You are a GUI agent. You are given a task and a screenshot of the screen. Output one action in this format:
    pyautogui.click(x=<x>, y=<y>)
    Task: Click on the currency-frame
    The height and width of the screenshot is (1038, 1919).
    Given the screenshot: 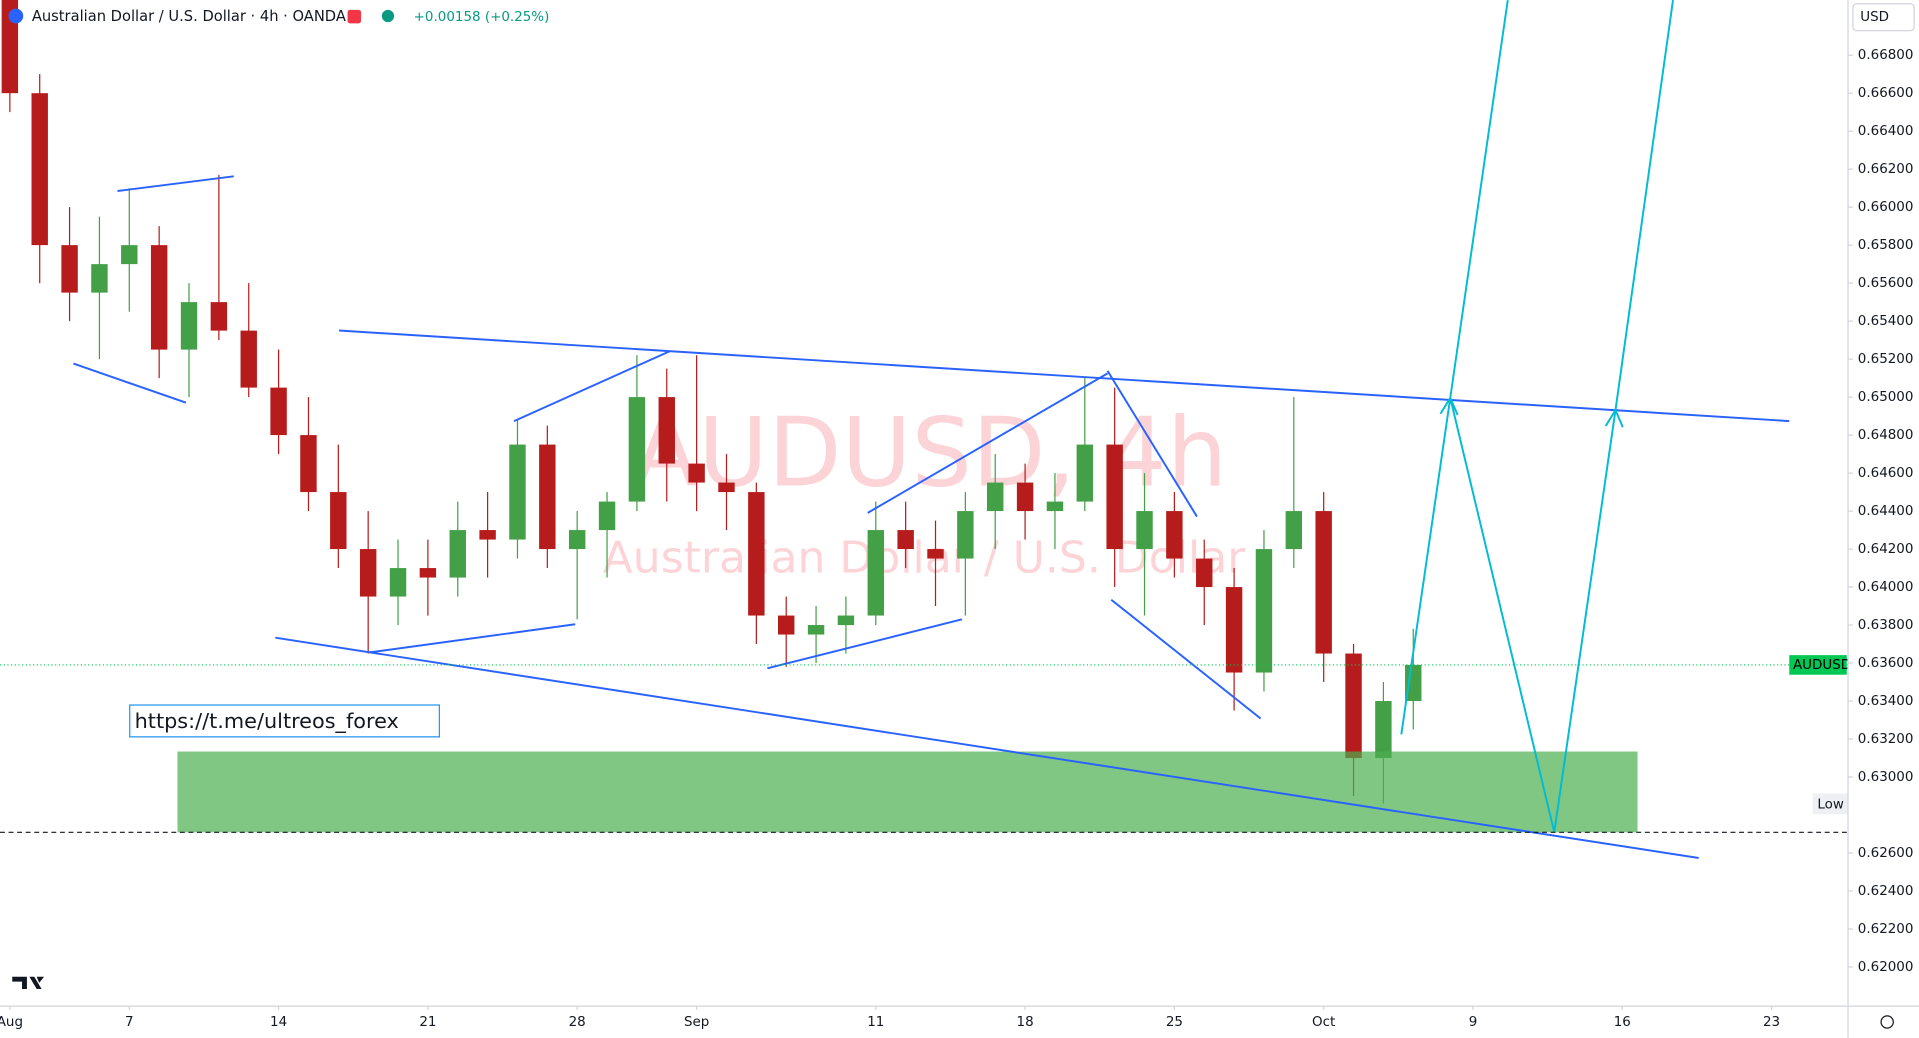 What is the action you would take?
    pyautogui.click(x=1883, y=17)
    